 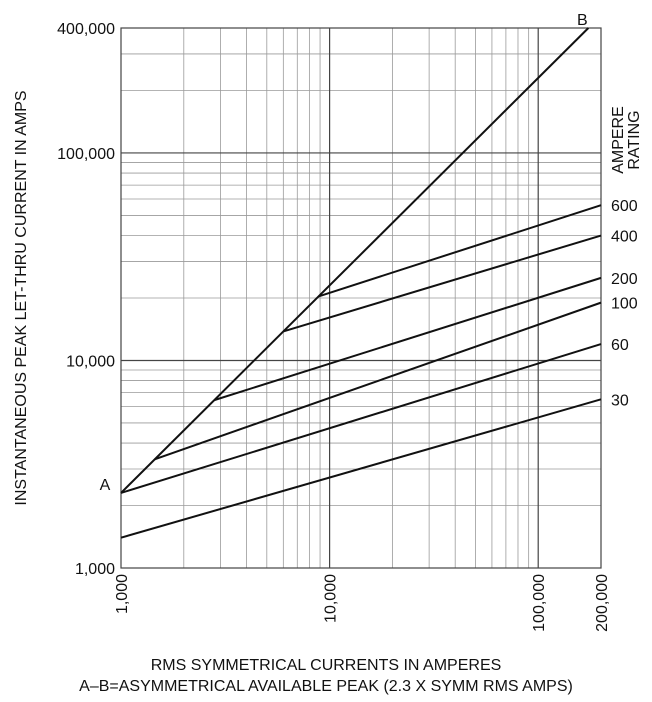 What do you see at coordinates (105, 485) in the screenshot?
I see `point-label-a: A` at bounding box center [105, 485].